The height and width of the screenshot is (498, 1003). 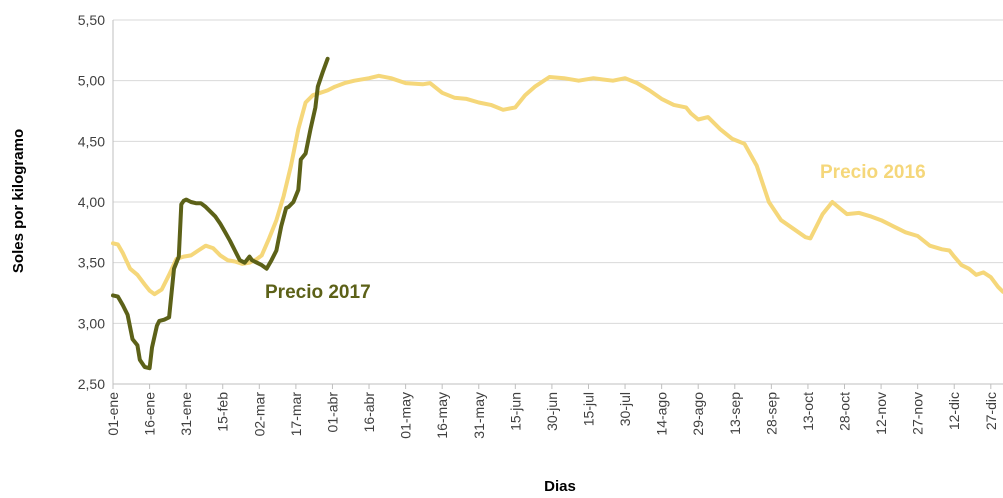 What do you see at coordinates (588, 409) in the screenshot?
I see `x-tick-label: 15-jul` at bounding box center [588, 409].